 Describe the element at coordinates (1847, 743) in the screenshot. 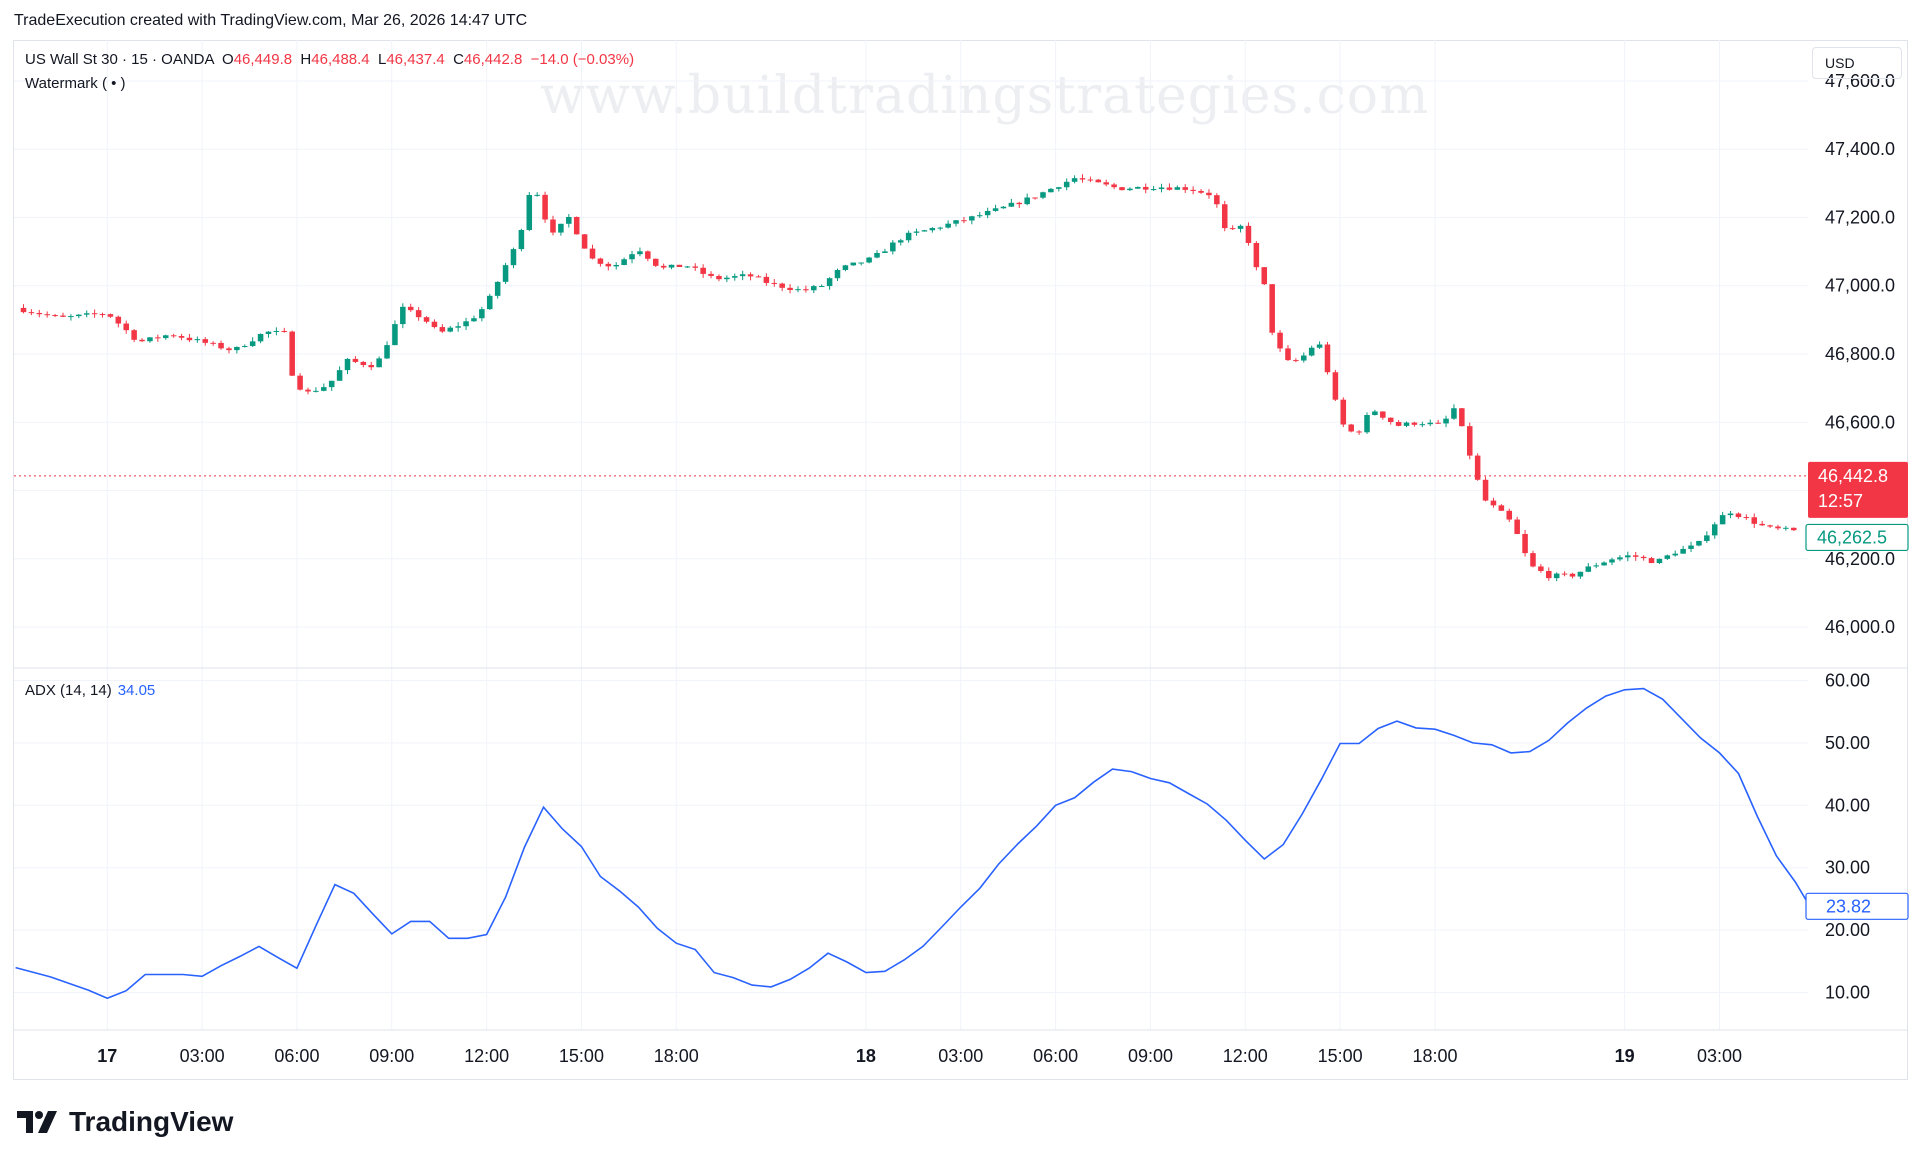

I see `adx-tick-label: 50.00` at that location.